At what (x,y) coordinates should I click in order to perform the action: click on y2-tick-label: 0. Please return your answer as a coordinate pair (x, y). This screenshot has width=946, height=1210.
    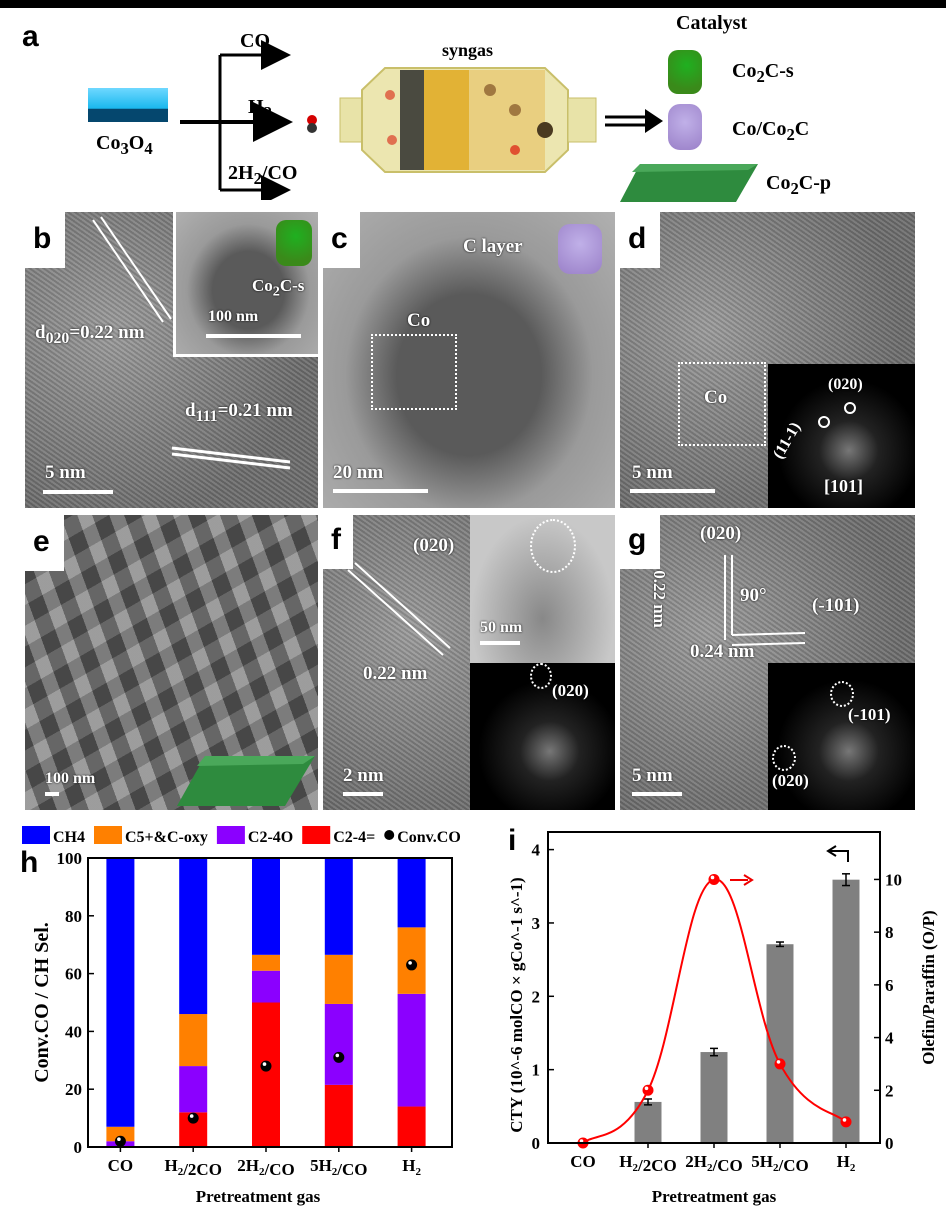
    Looking at the image, I should click on (889, 1143).